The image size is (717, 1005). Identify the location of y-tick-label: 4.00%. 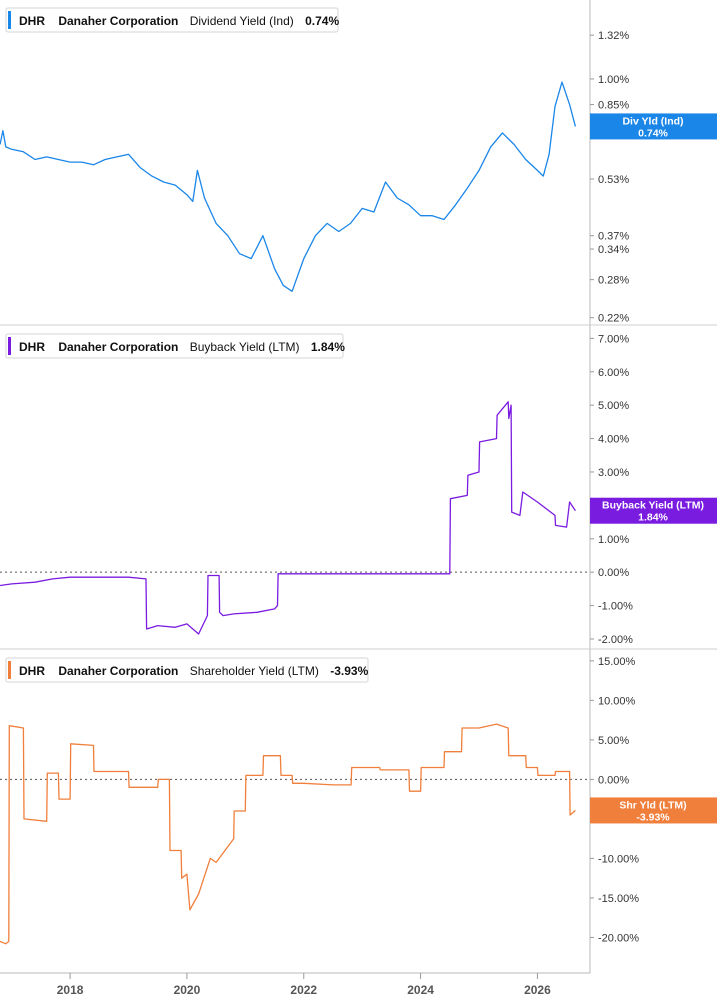
(613, 440).